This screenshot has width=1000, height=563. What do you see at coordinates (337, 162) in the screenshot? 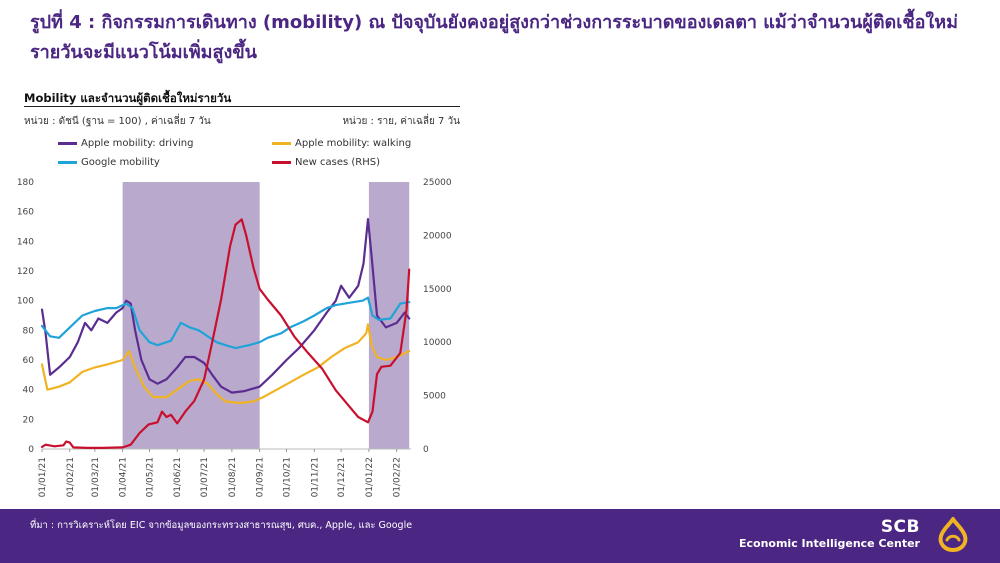
I see `legend-label-new-cases: New cases (RHS)` at bounding box center [337, 162].